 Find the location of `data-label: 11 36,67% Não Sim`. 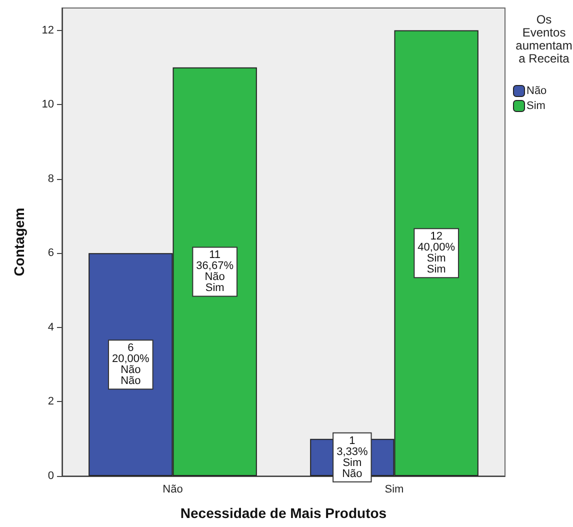

data-label: 11 36,67% Não Sim is located at coordinates (215, 271).